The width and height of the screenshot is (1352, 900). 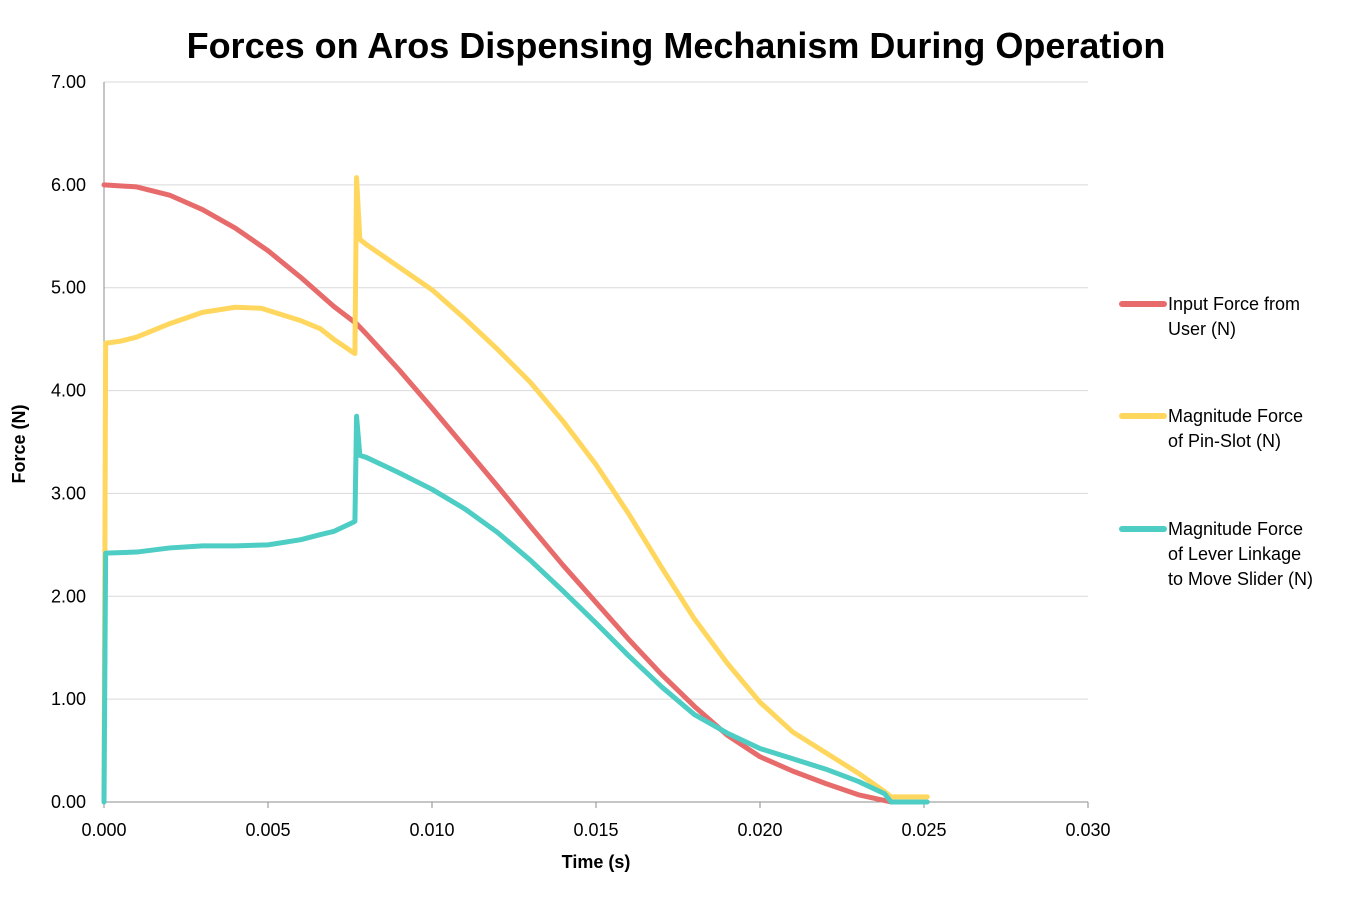 What do you see at coordinates (68, 185) in the screenshot?
I see `y-tick-label: 6.00` at bounding box center [68, 185].